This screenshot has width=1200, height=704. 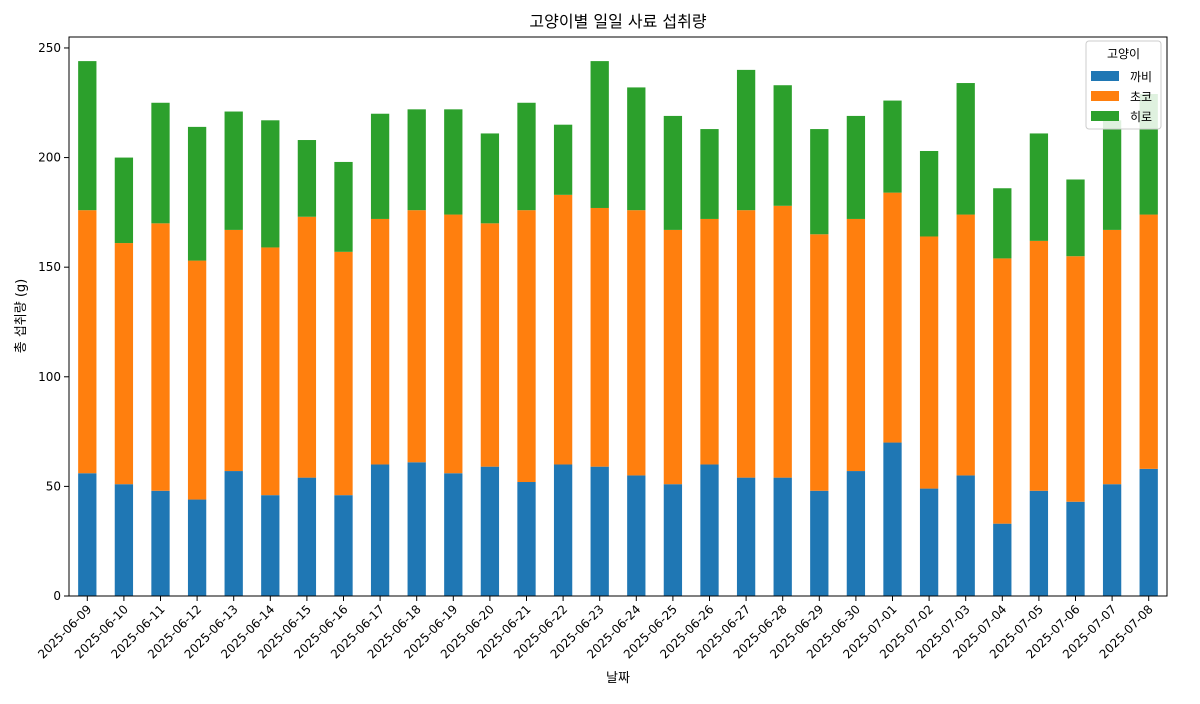 I want to click on x-axis-label: 날짜, so click(x=618, y=678).